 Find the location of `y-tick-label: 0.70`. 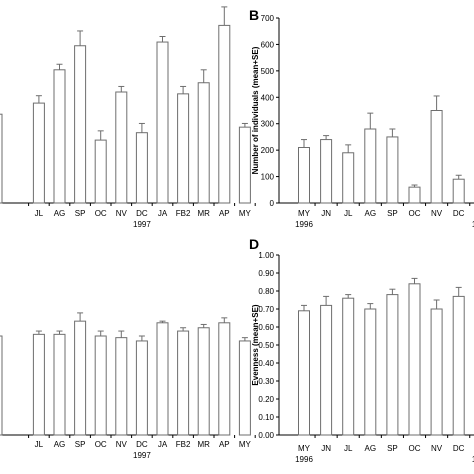

y-tick-label: 0.70 is located at coordinates (266, 309).